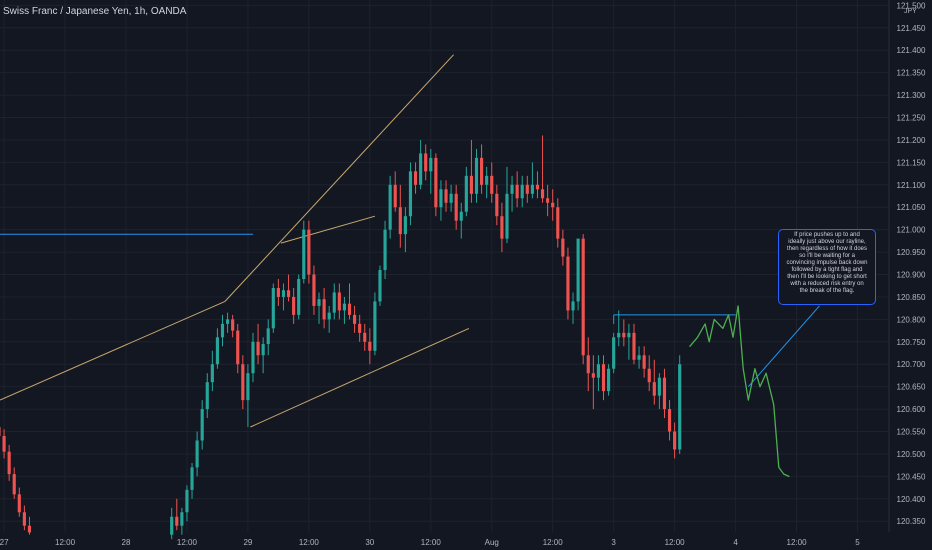 This screenshot has width=932, height=550. What do you see at coordinates (911, 342) in the screenshot?
I see `price-tick-label: 120.750` at bounding box center [911, 342].